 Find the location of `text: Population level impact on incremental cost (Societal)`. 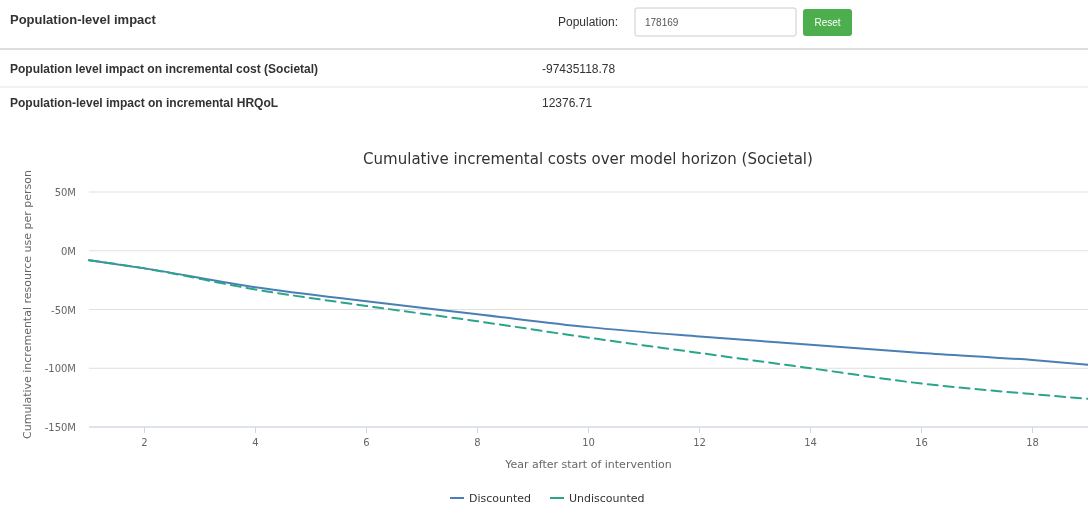

text: Population level impact on incremental cost (Societal) is located at coordinates (164, 69).